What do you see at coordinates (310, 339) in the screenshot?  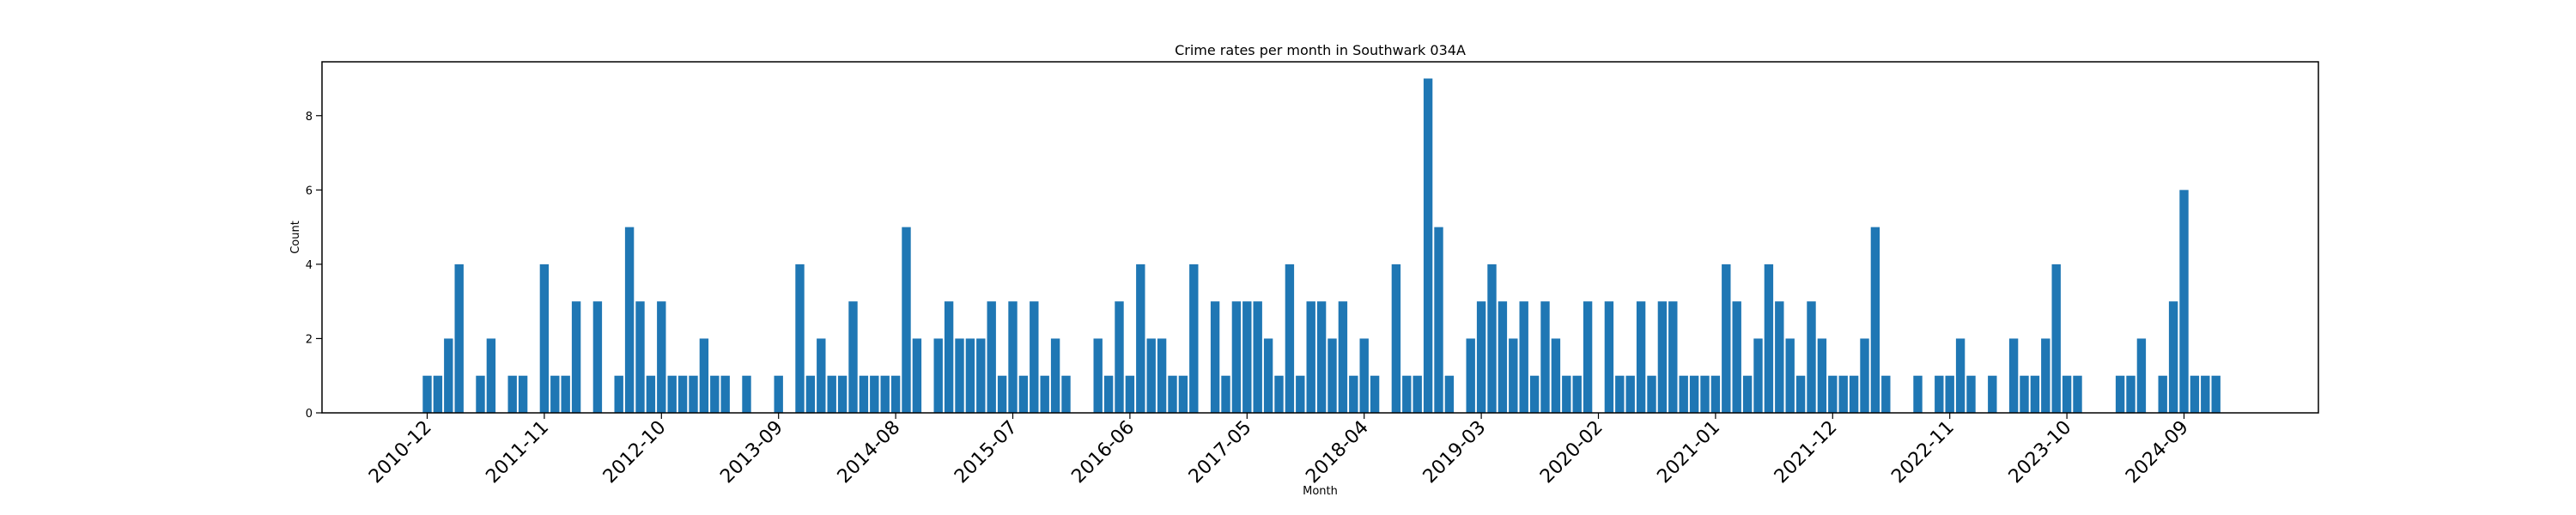 I see `y-tick-label: 2` at bounding box center [310, 339].